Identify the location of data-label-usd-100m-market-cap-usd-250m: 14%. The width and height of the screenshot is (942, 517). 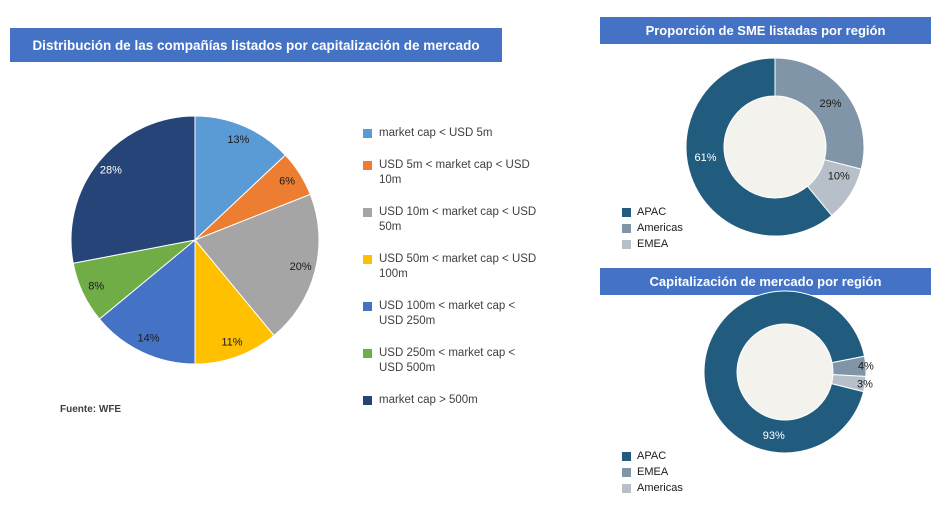
(149, 339).